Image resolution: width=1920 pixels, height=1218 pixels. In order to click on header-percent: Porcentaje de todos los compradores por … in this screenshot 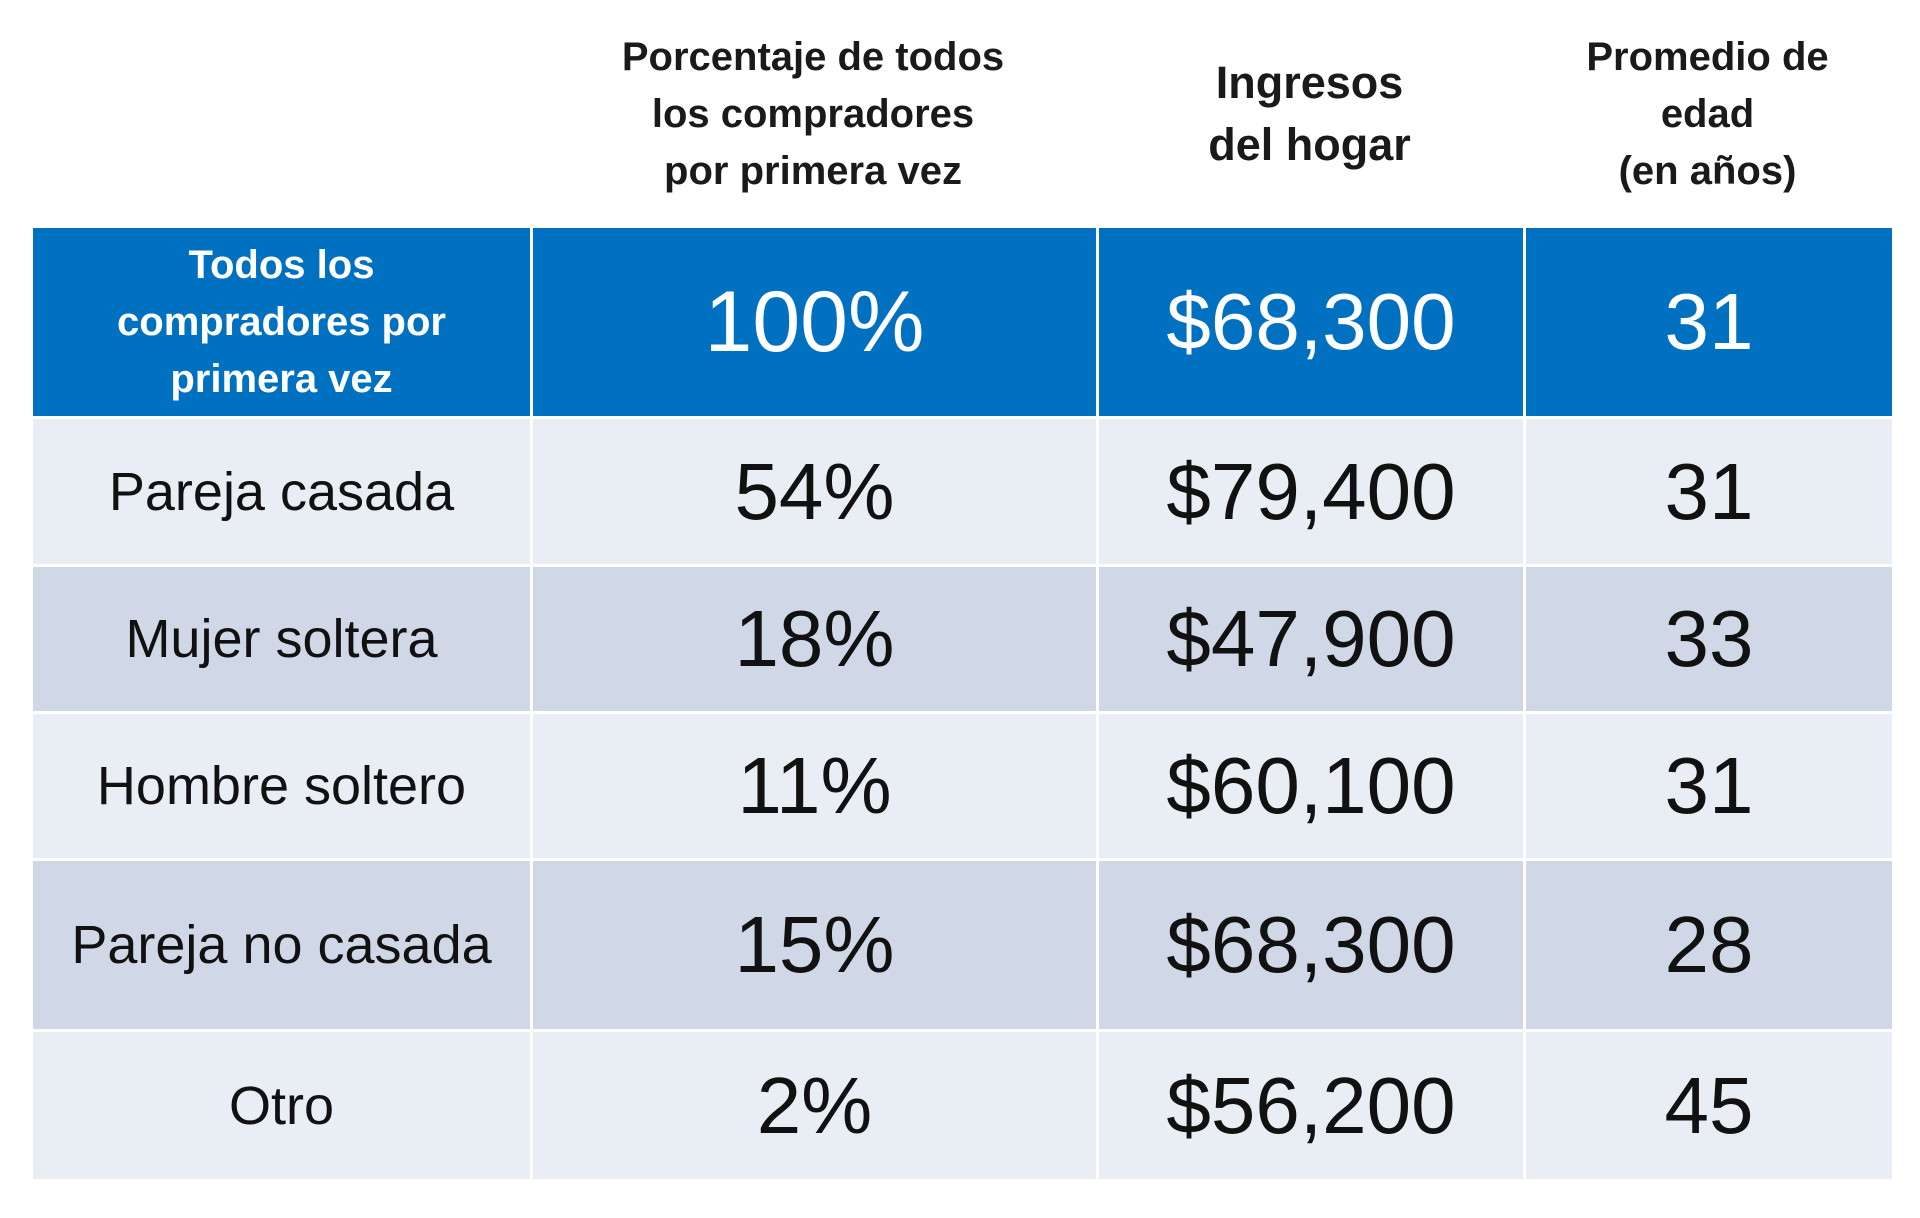, I will do `click(813, 113)`.